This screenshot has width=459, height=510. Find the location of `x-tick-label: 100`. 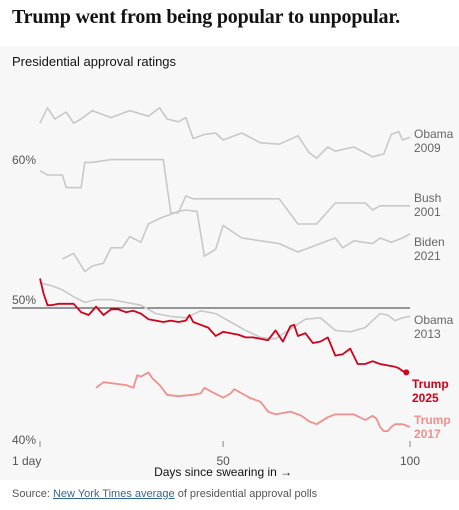

x-tick-label: 100 is located at coordinates (410, 461).